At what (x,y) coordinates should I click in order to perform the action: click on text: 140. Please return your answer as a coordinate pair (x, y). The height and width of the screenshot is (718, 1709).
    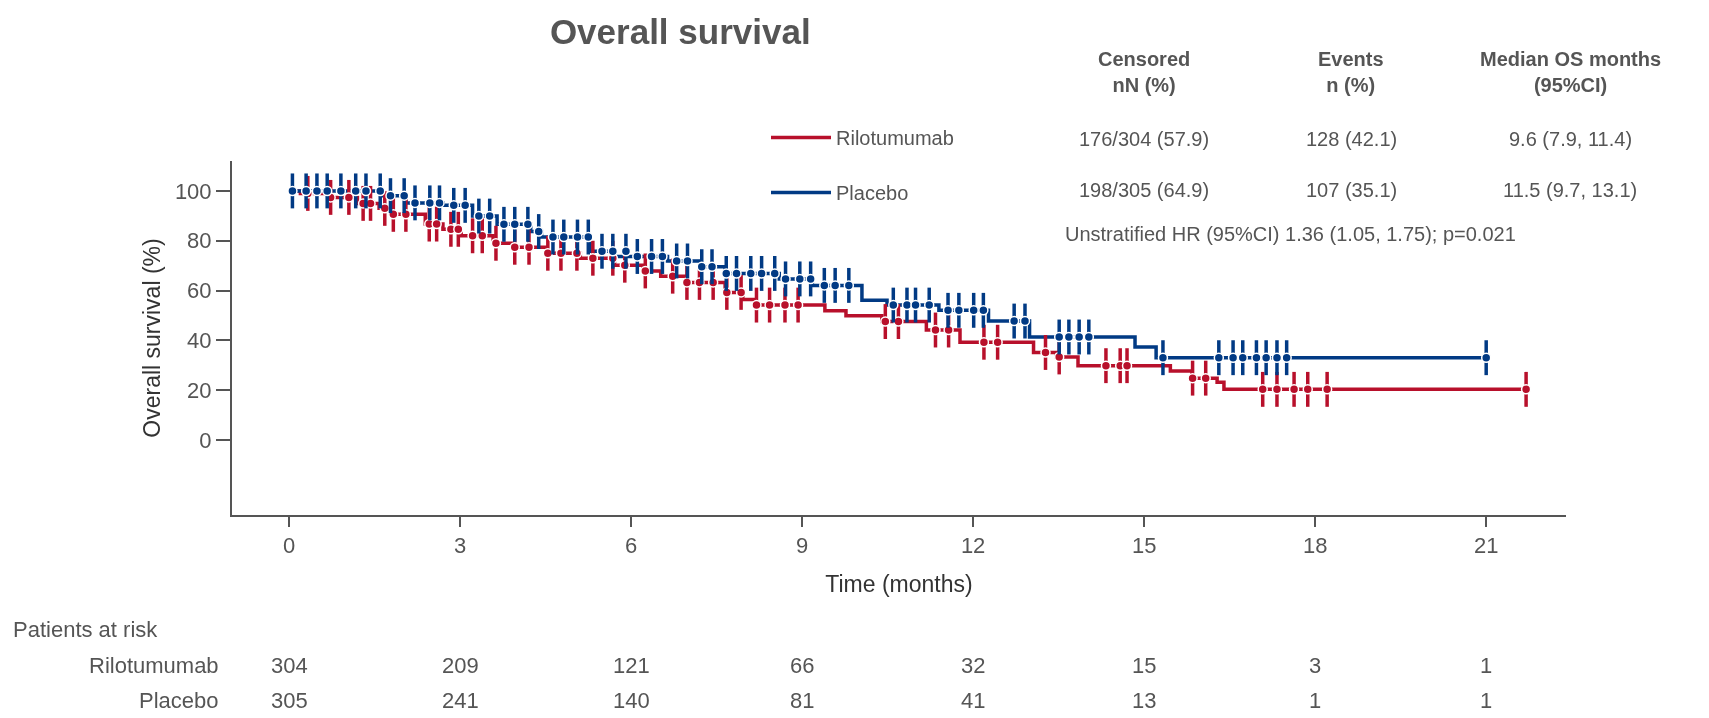
    Looking at the image, I should click on (631, 700).